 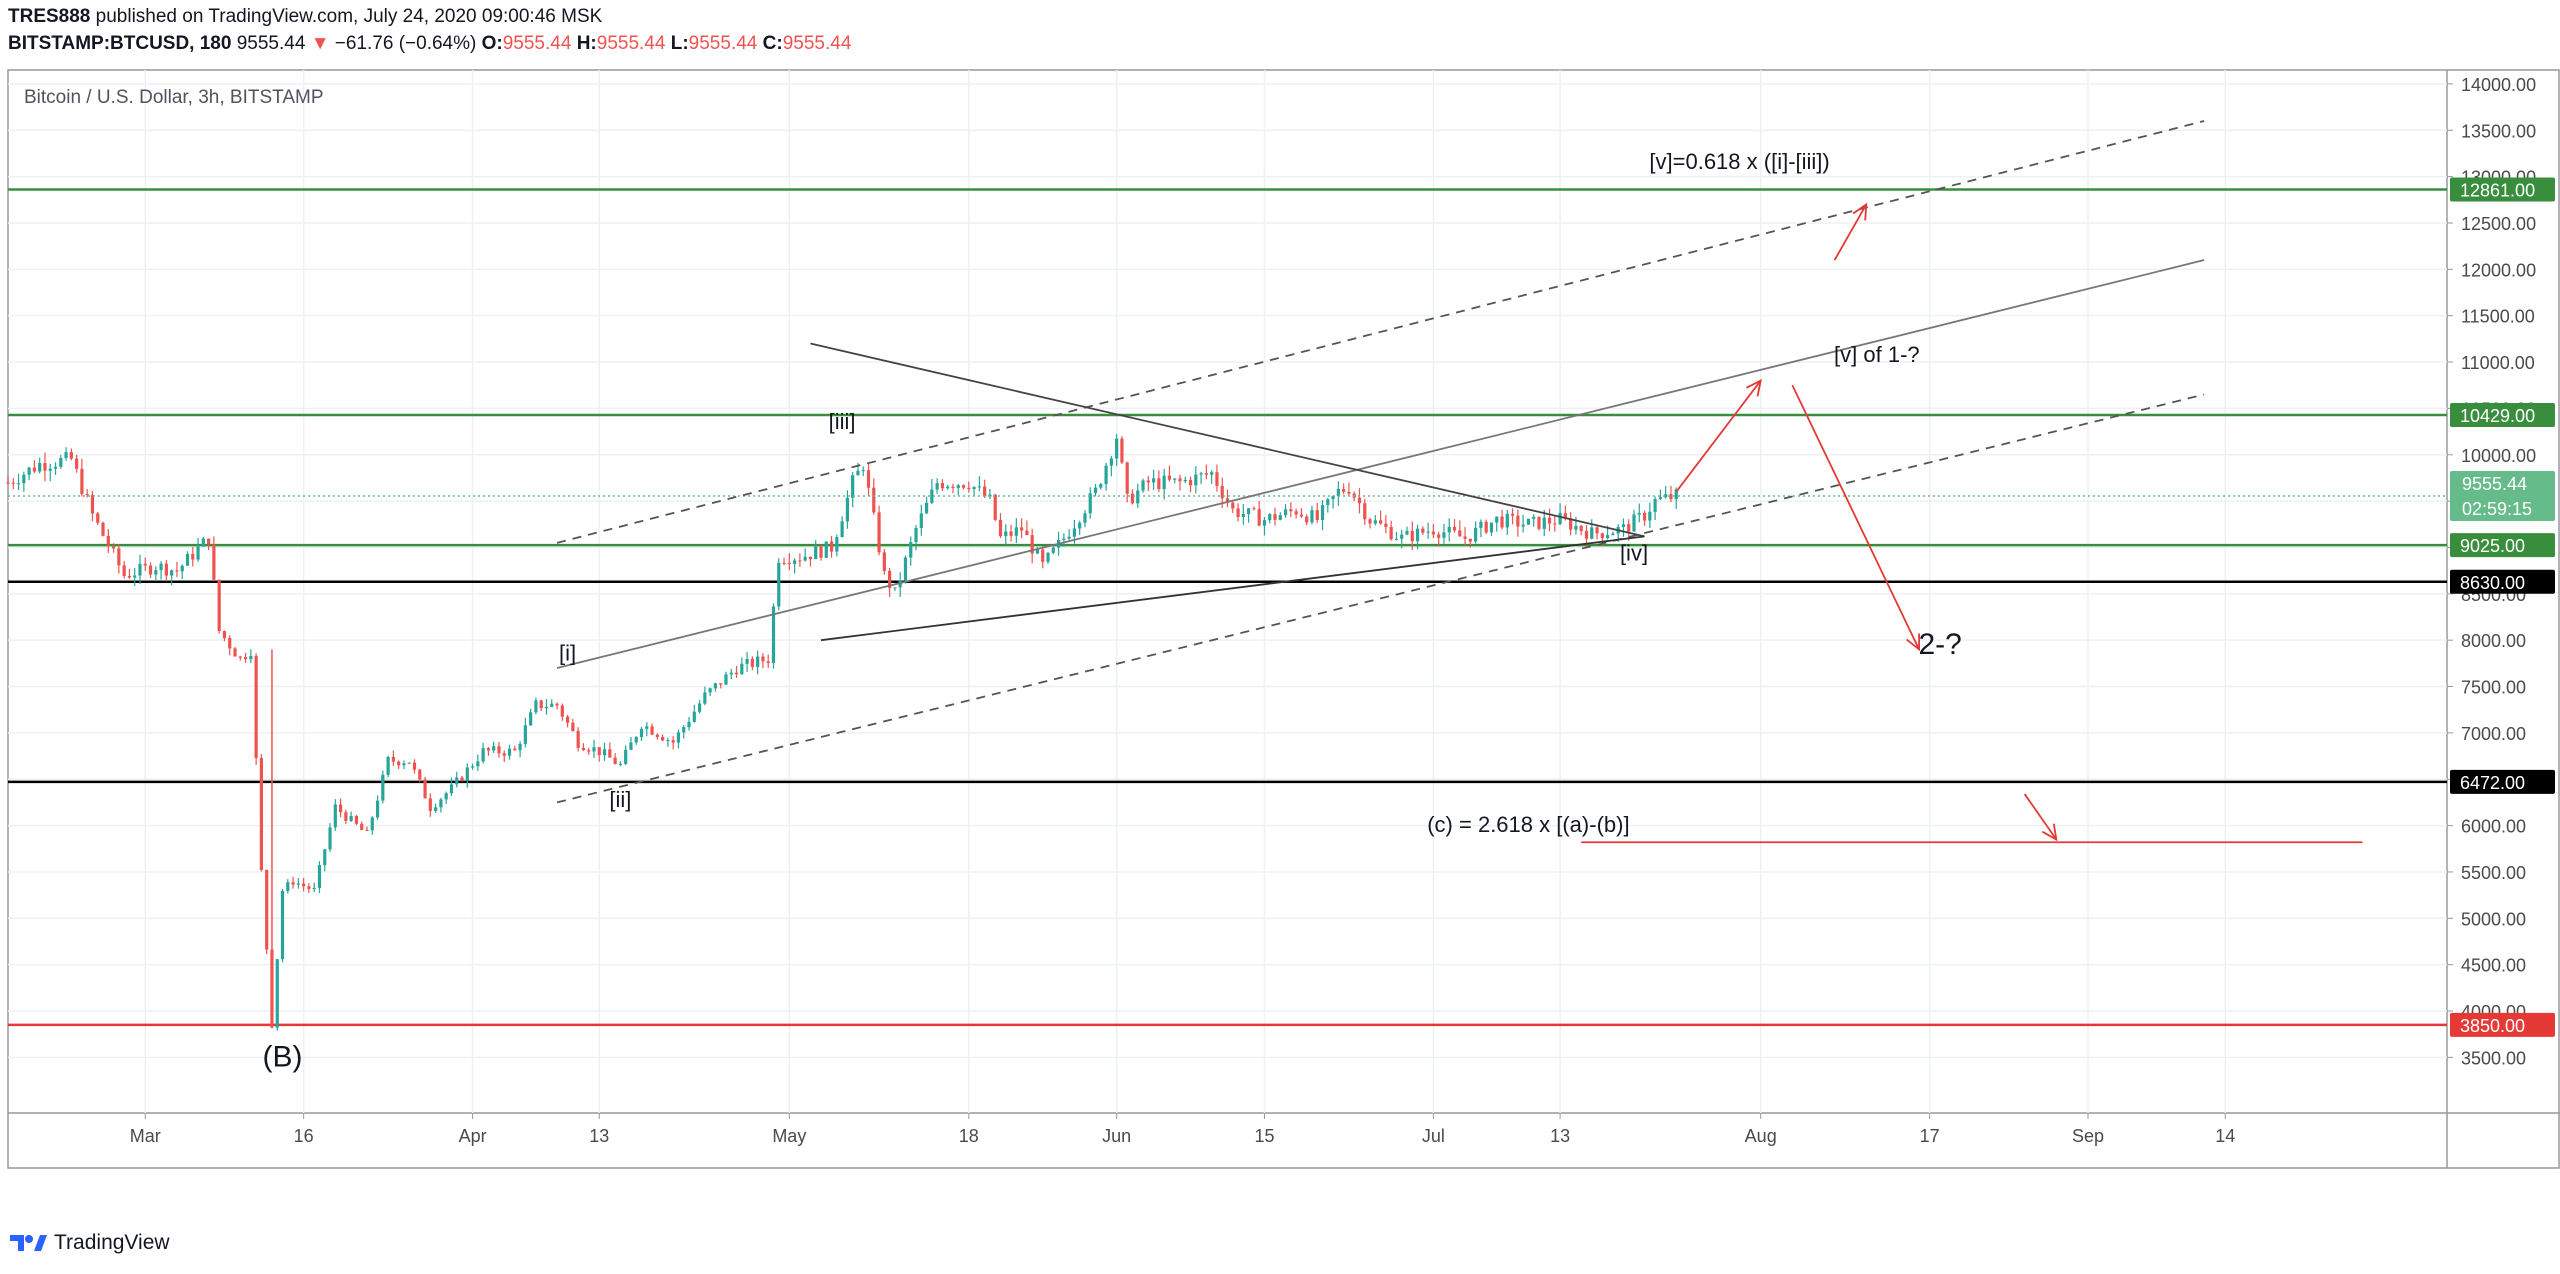 What do you see at coordinates (2493, 827) in the screenshot?
I see `y-tick-label: 6000.00` at bounding box center [2493, 827].